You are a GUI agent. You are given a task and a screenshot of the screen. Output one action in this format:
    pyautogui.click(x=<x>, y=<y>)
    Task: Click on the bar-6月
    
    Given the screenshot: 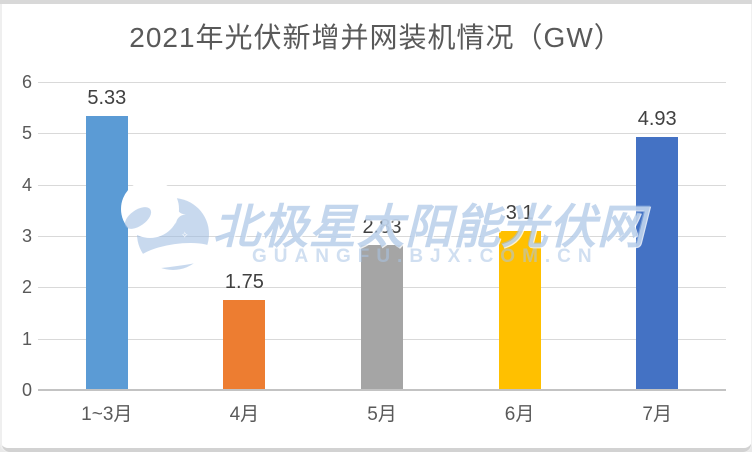 What is the action you would take?
    pyautogui.click(x=519, y=309)
    